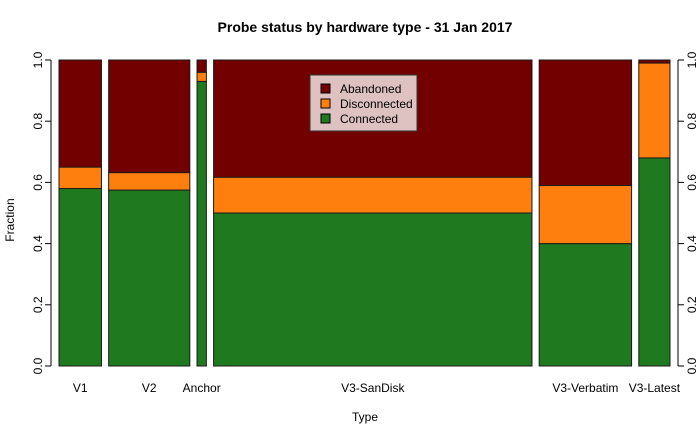 This screenshot has width=700, height=440. What do you see at coordinates (692, 182) in the screenshot?
I see `y-tick-label-right: 0.6` at bounding box center [692, 182].